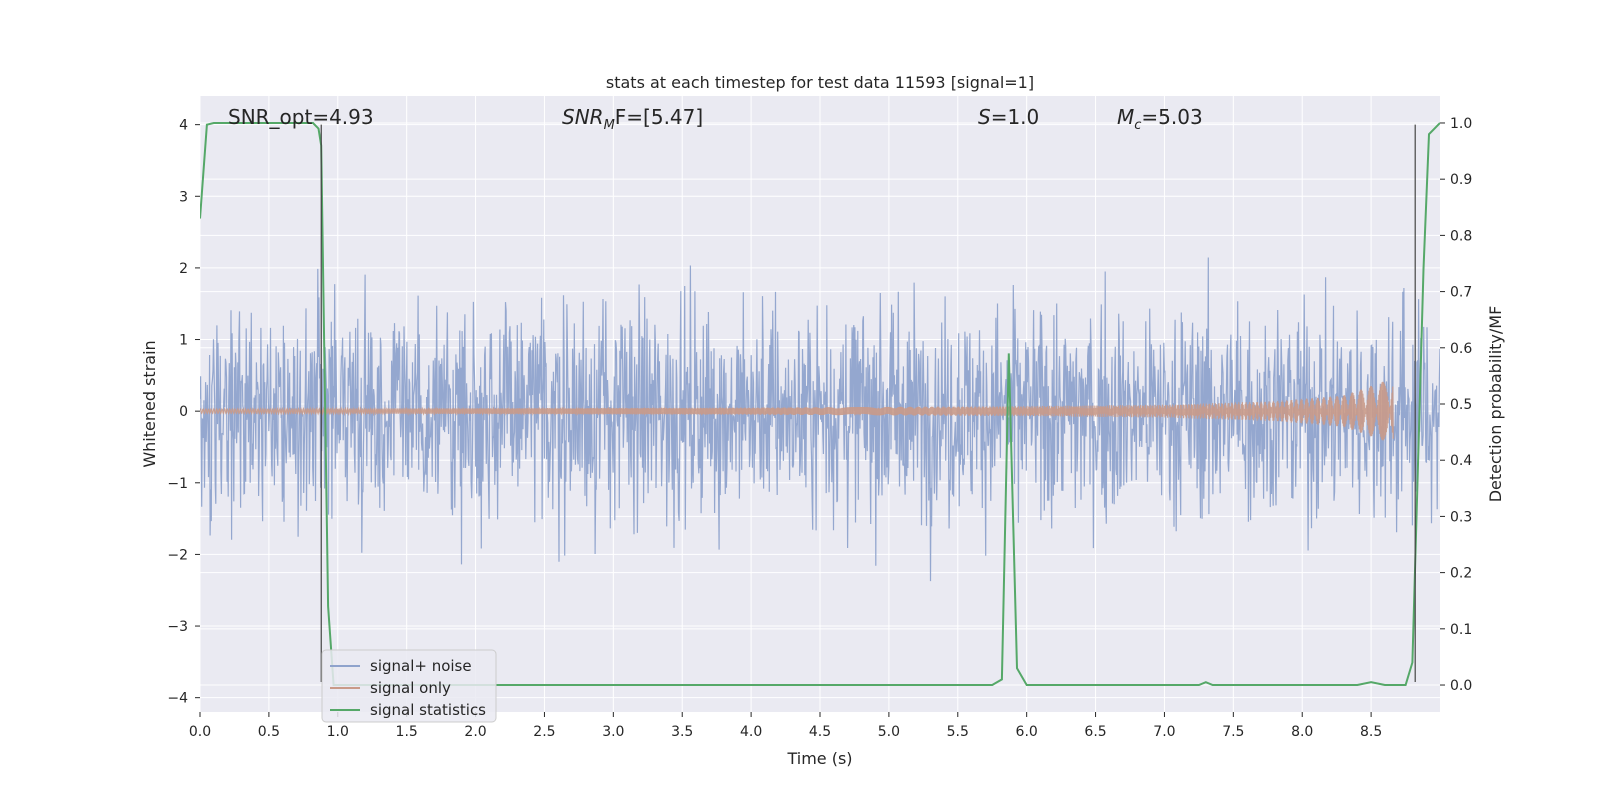 This screenshot has width=1600, height=800. I want to click on x-tick-label: 4.5, so click(820, 732).